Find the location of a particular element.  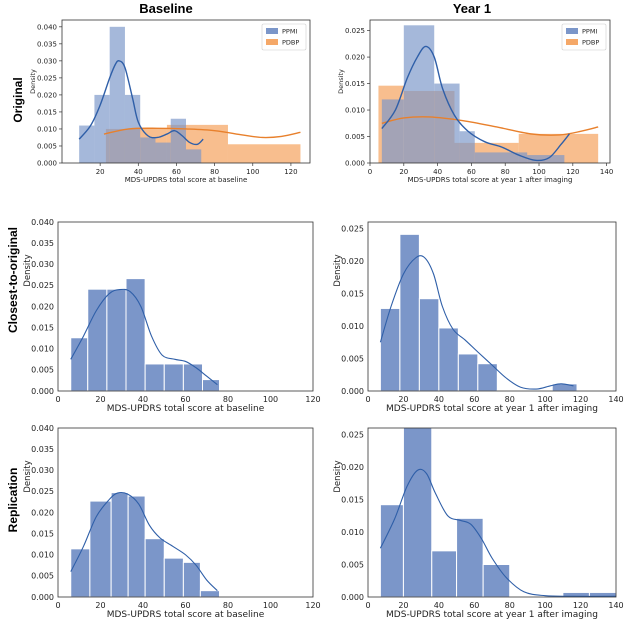

original-baseline-ppmi-kde-line is located at coordinates (141, 103).